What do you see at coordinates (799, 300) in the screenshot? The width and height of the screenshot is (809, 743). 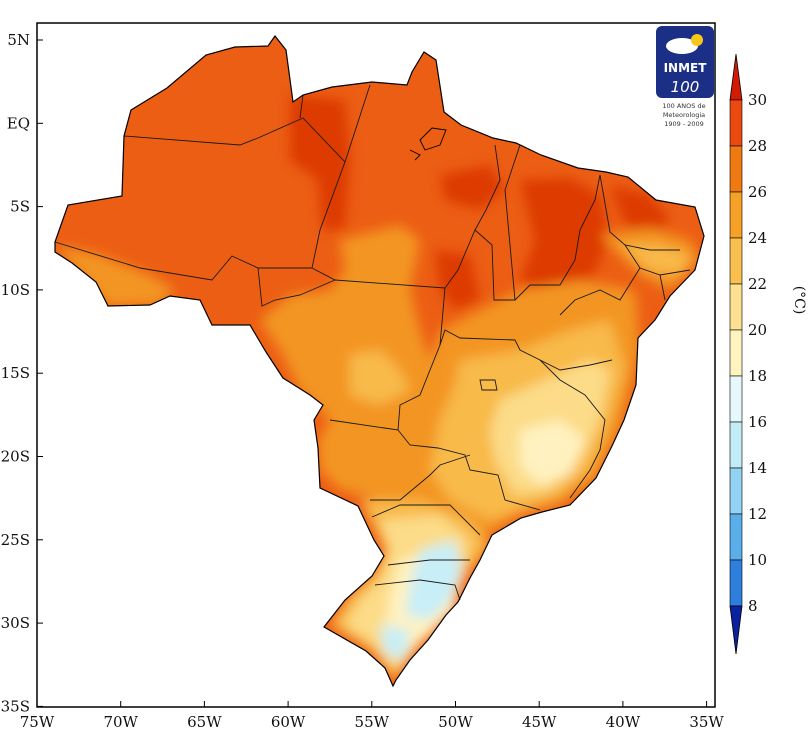 I see `colorbar-unit: (°C)` at bounding box center [799, 300].